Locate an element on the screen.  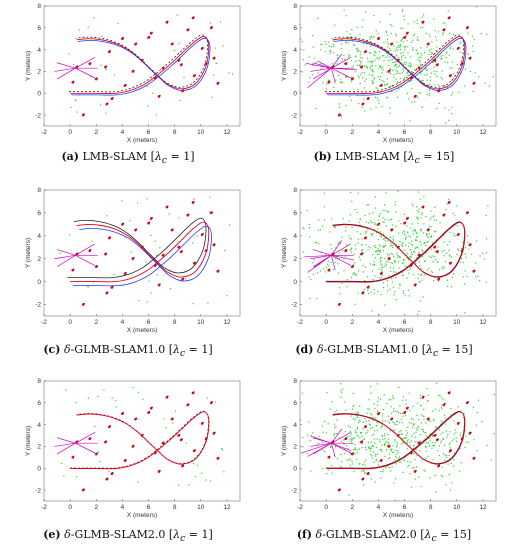
caption-delta: δ is located at coordinates (67, 534).